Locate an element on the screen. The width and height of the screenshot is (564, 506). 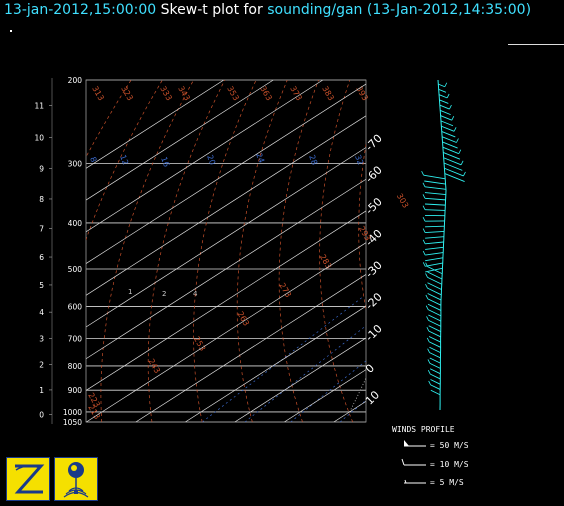
wind-profile-axis is located at coordinates (442, 245).